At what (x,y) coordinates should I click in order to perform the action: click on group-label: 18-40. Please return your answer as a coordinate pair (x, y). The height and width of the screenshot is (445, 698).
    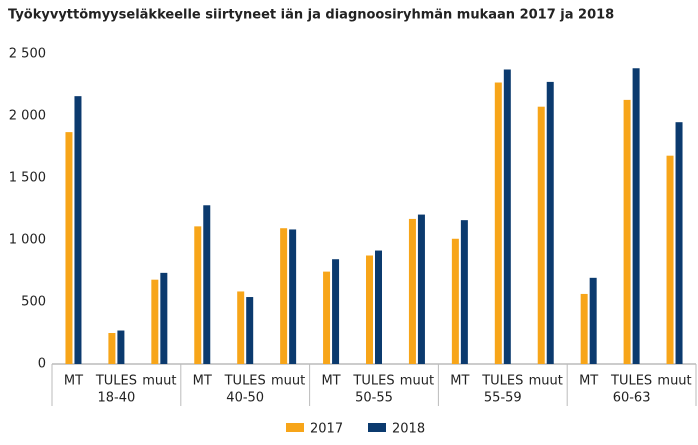
    Looking at the image, I should click on (117, 398).